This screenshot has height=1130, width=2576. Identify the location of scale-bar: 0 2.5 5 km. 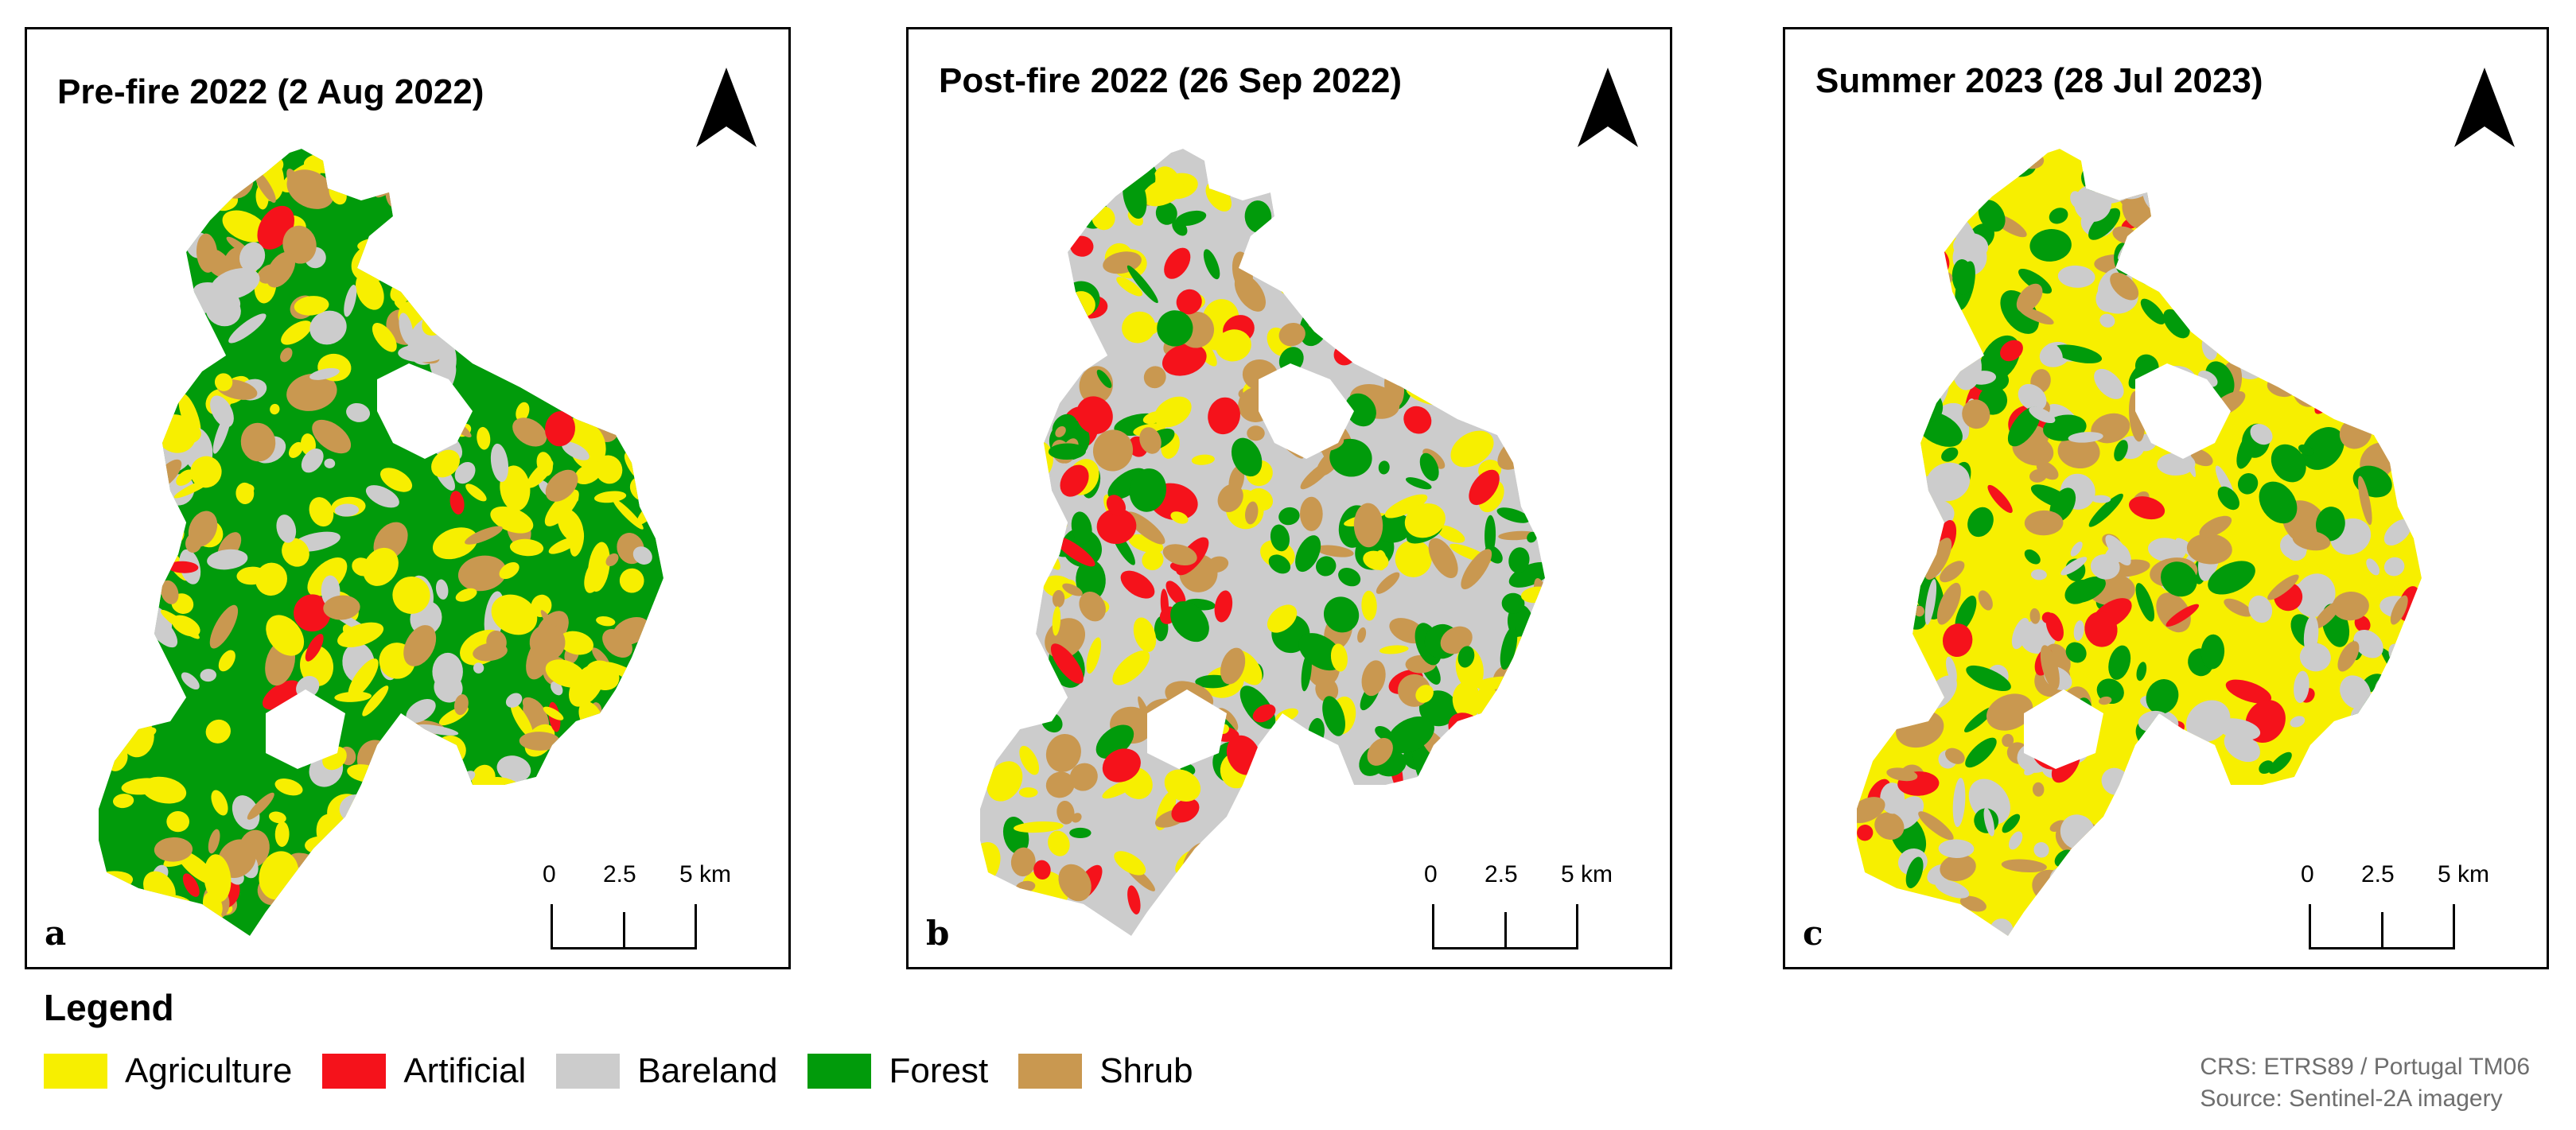
(1516, 905).